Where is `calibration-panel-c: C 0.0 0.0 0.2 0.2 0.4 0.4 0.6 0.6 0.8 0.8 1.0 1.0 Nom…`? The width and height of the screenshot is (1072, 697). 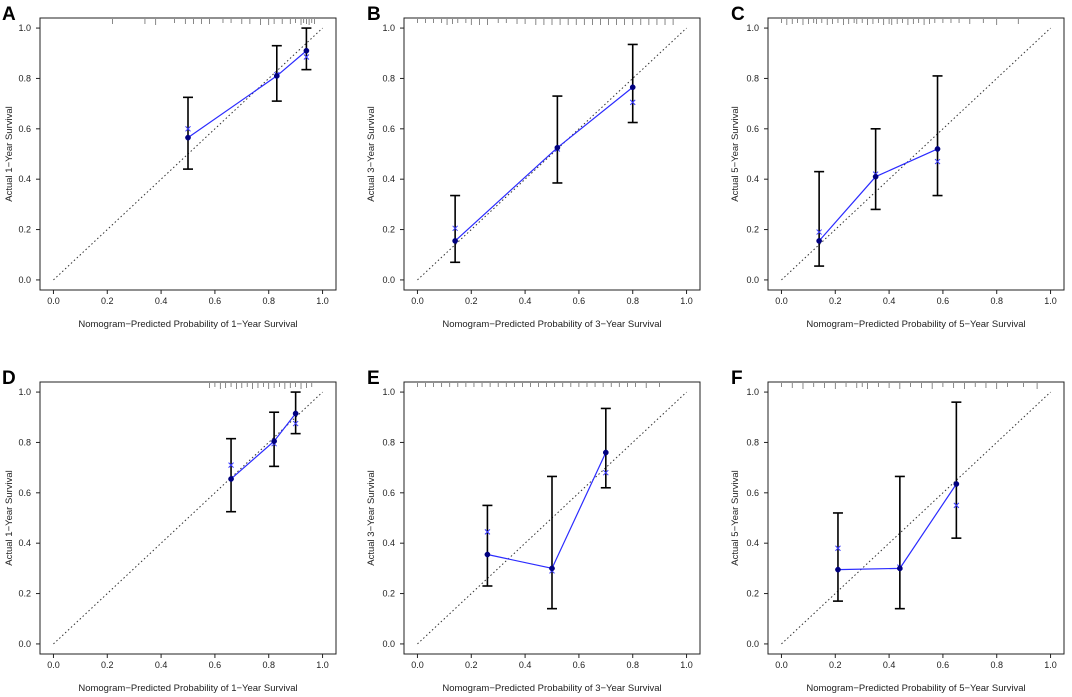
calibration-panel-c: C 0.0 0.0 0.2 0.2 0.4 0.4 0.6 0.6 0.8 0.8 1.0 1.0 Nom… is located at coordinates (897, 167).